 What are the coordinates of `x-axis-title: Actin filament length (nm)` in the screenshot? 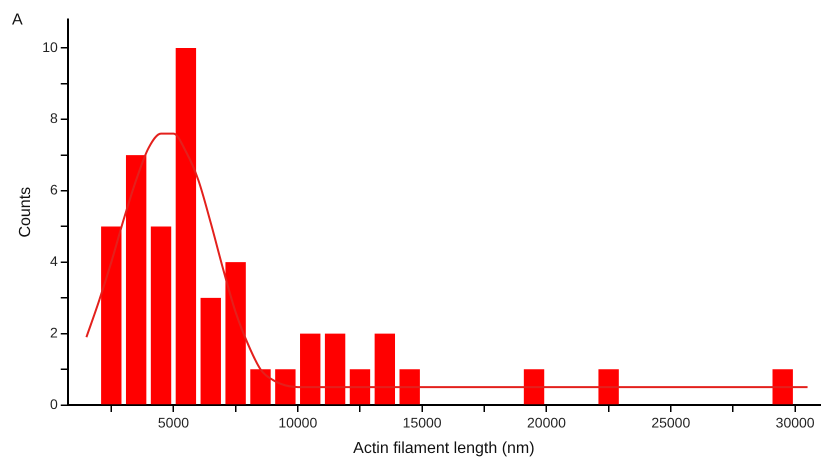 It's located at (444, 448).